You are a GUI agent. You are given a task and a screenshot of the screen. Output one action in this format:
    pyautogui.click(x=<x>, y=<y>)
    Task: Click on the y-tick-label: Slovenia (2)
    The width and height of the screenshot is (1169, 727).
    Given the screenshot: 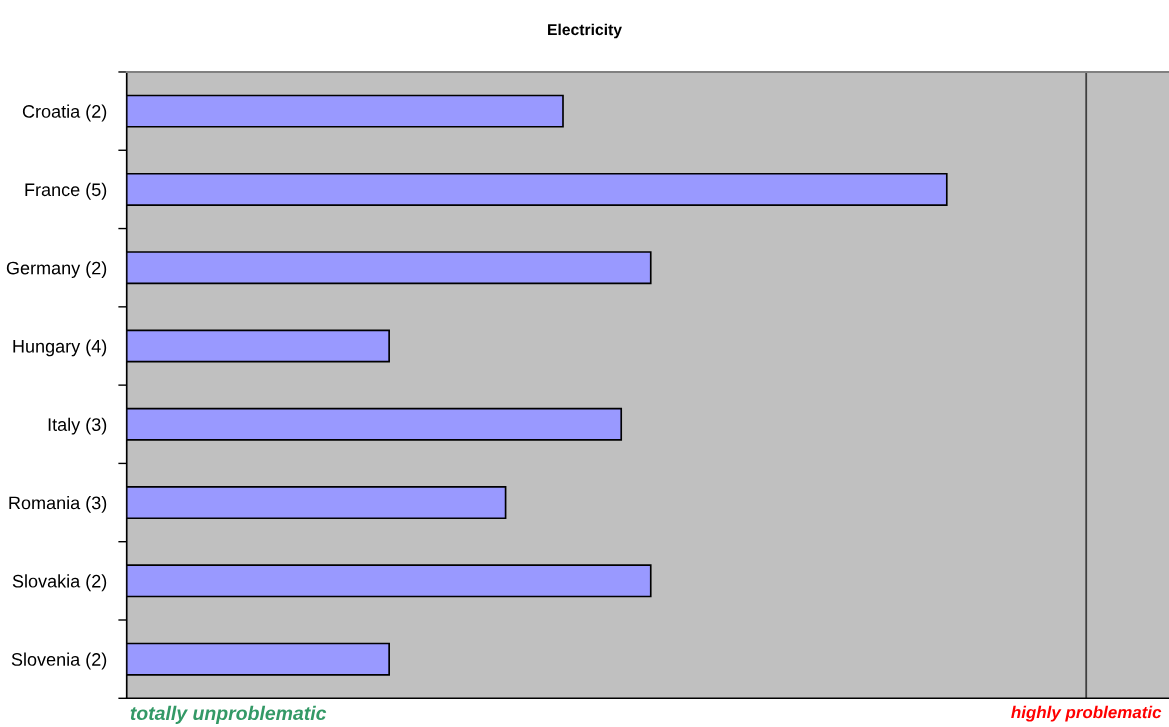 What is the action you would take?
    pyautogui.click(x=59, y=661)
    